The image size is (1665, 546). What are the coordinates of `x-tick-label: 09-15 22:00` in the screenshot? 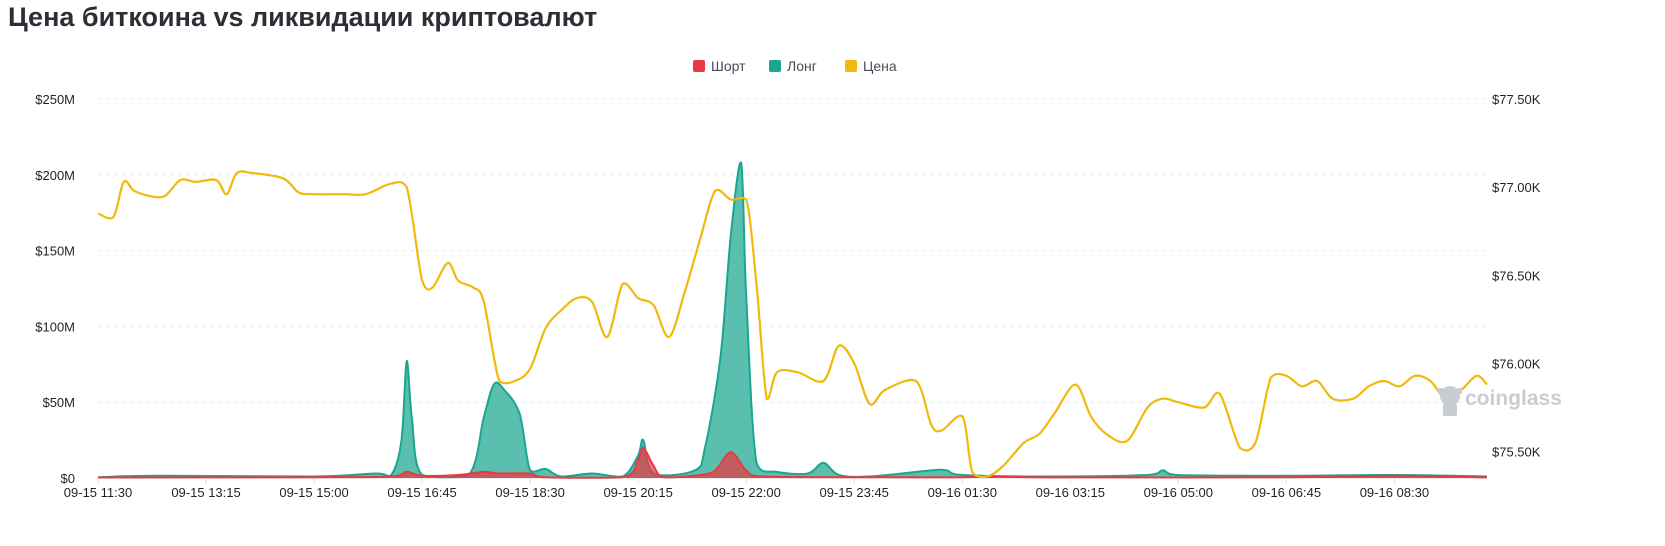 It's located at (745, 492).